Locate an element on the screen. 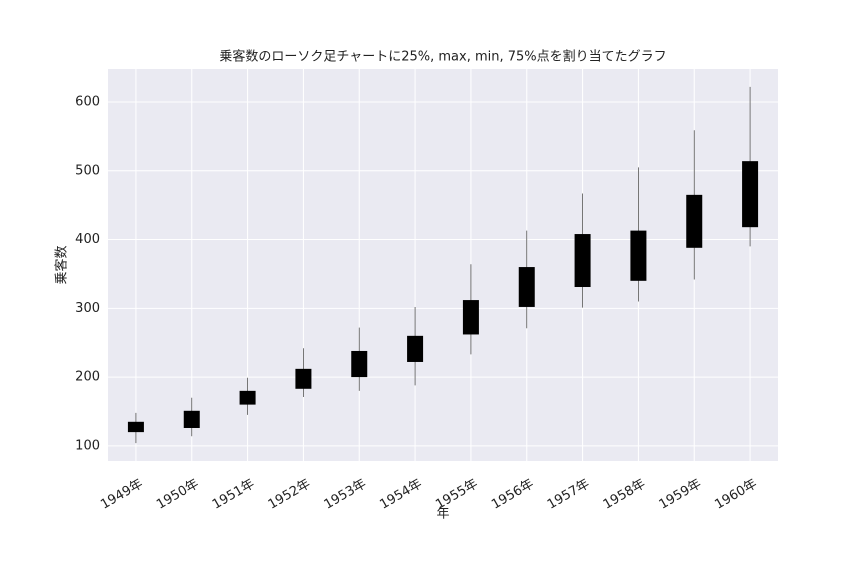 The height and width of the screenshot is (580, 864). x-tick-label: 1954年 is located at coordinates (400, 495).